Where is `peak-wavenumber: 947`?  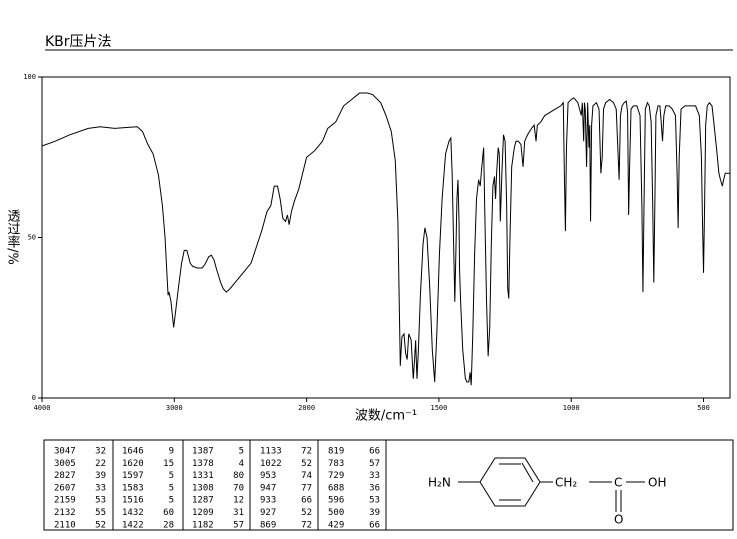
peak-wavenumber: 947 is located at coordinates (268, 488).